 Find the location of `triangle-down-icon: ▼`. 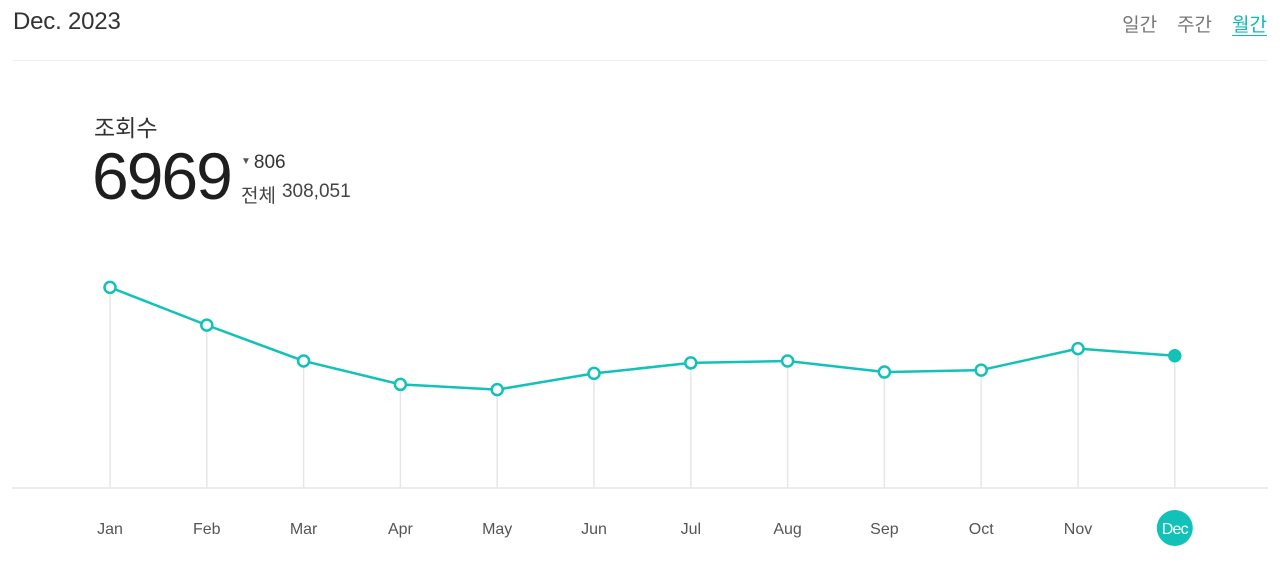

triangle-down-icon: ▼ is located at coordinates (246, 161).